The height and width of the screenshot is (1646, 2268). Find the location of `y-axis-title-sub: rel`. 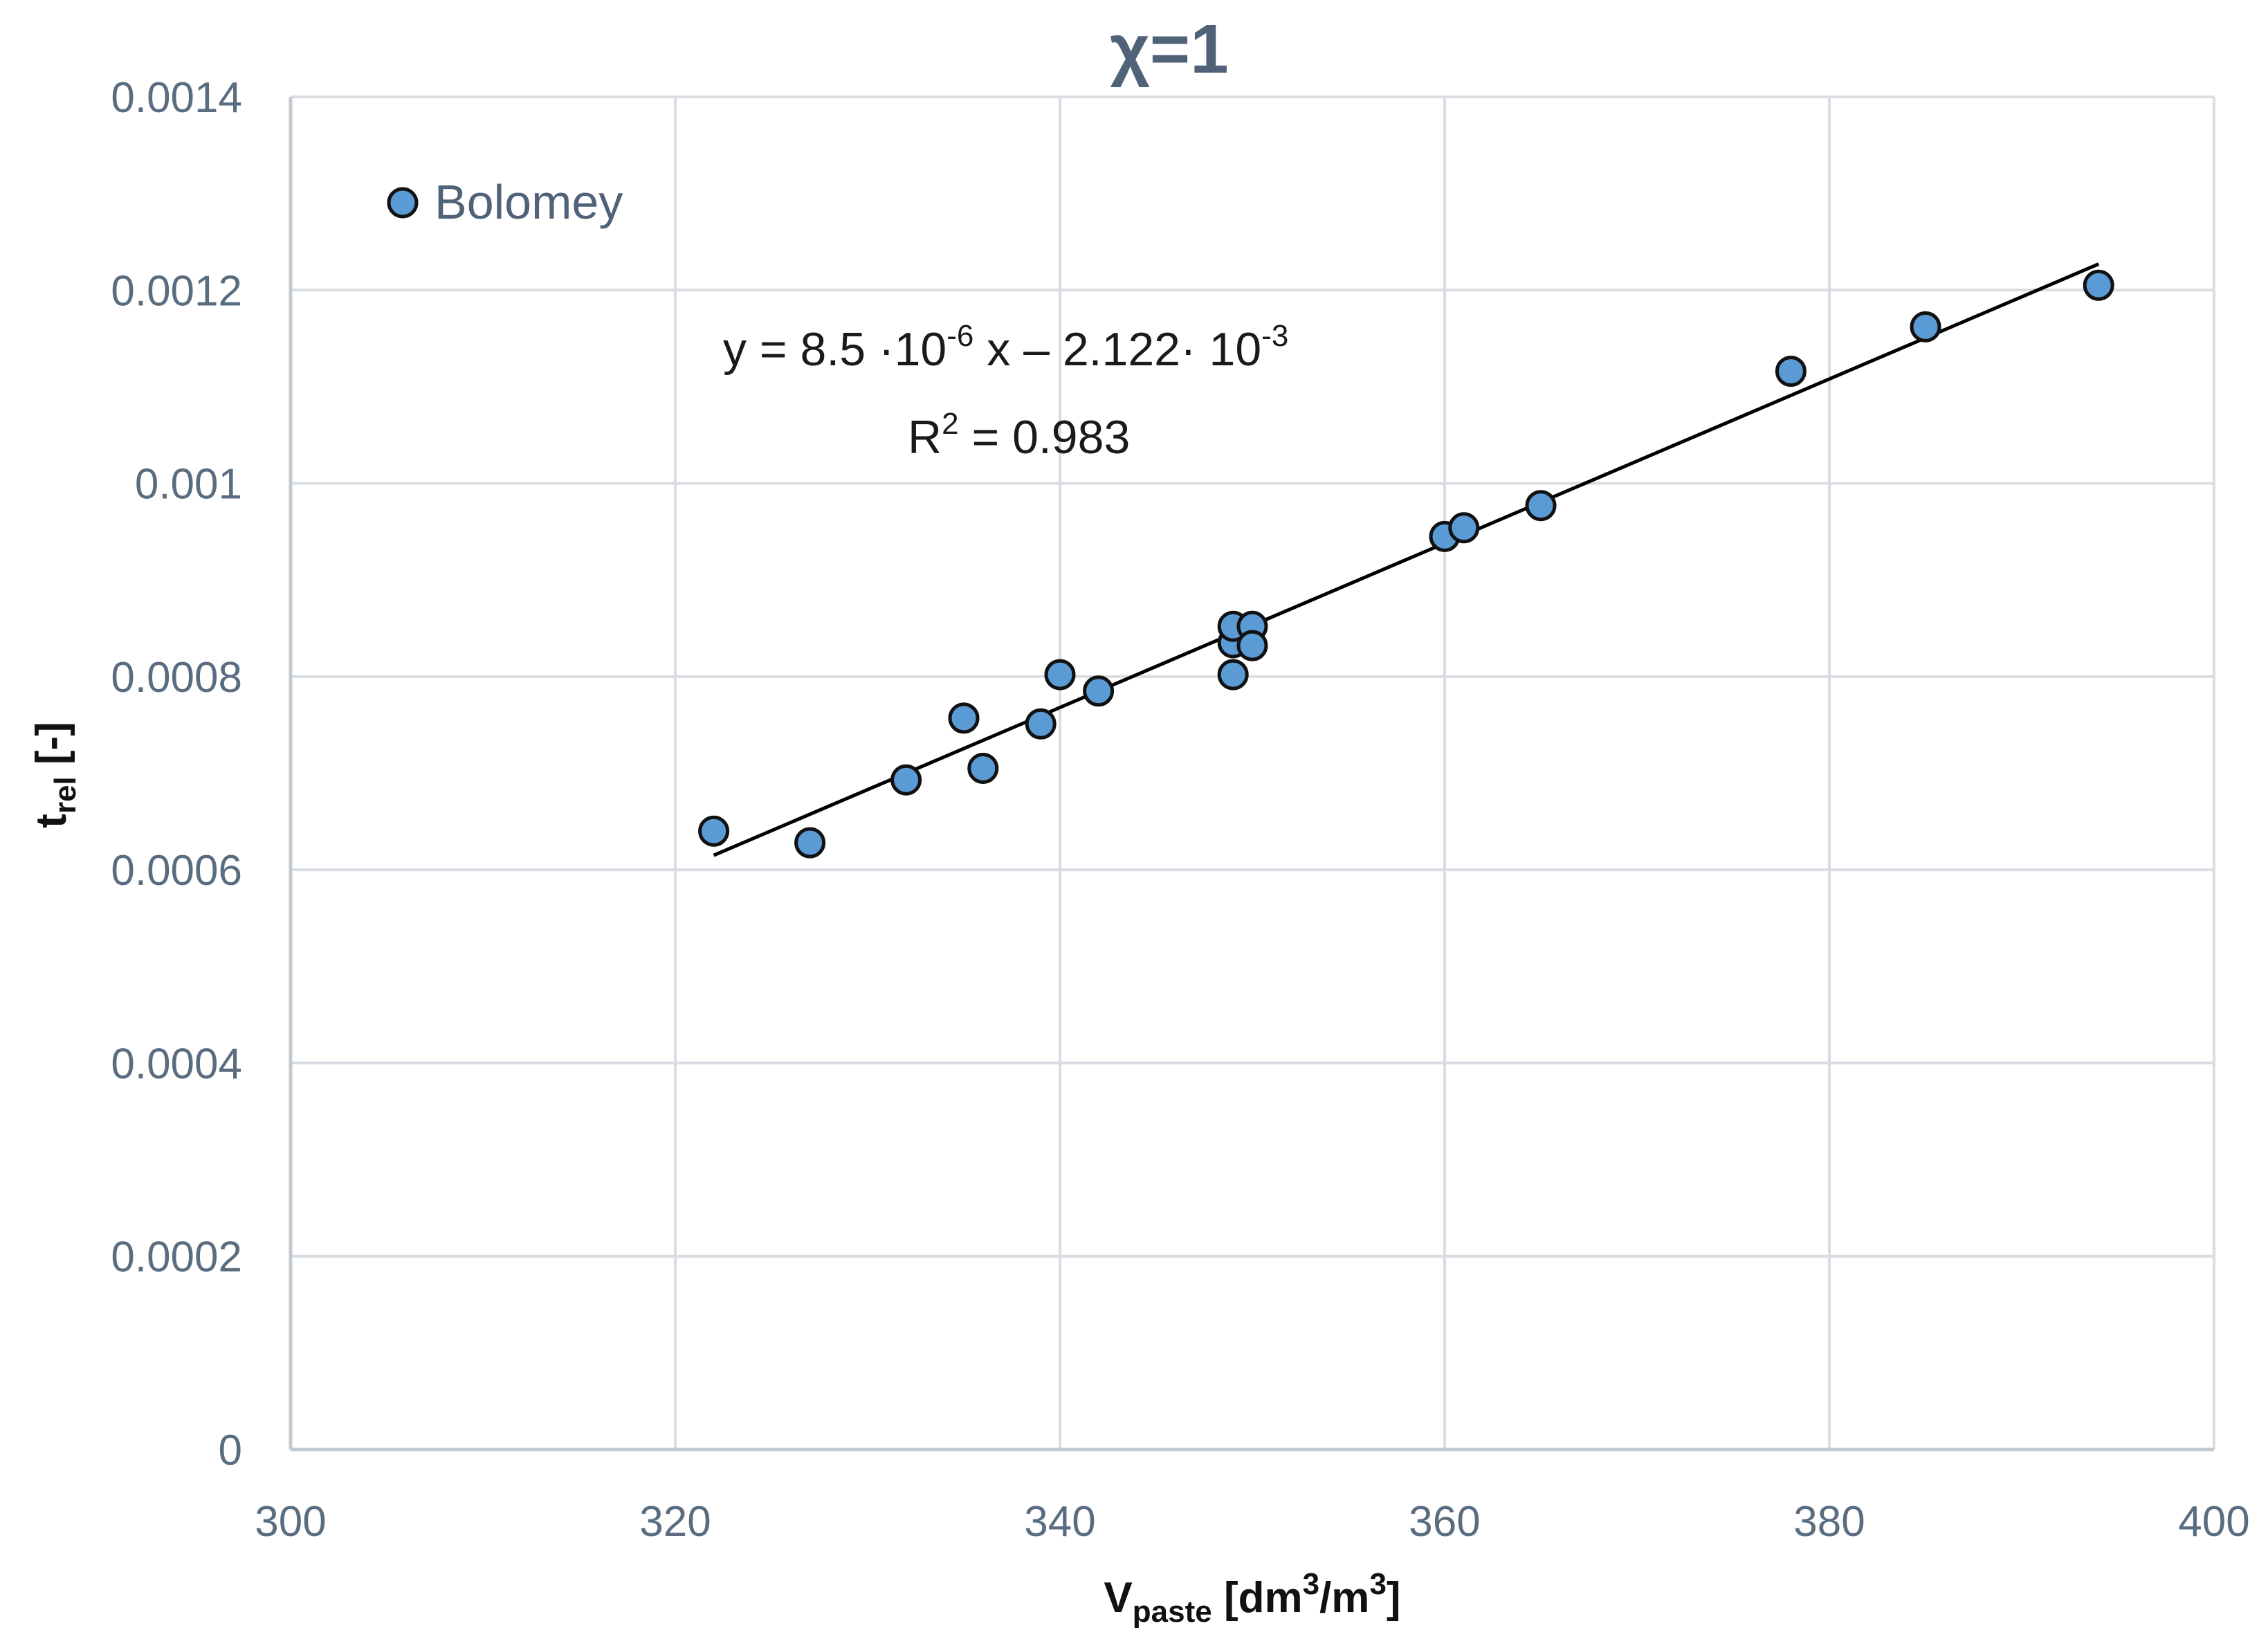

y-axis-title-sub: rel is located at coordinates (65, 795).